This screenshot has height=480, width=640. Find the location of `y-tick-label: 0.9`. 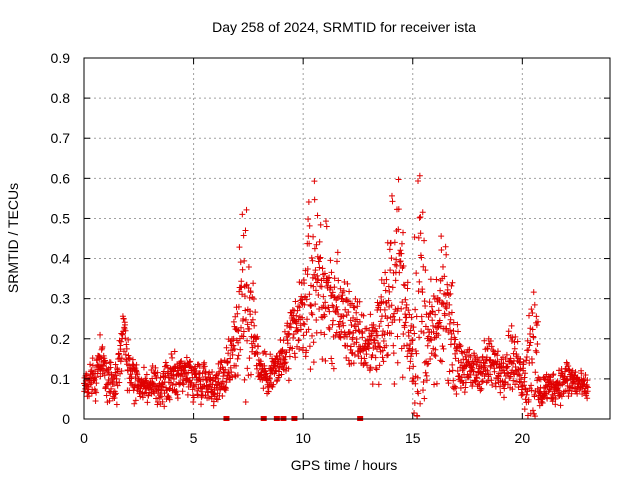

y-tick-label: 0.9 is located at coordinates (61, 58).